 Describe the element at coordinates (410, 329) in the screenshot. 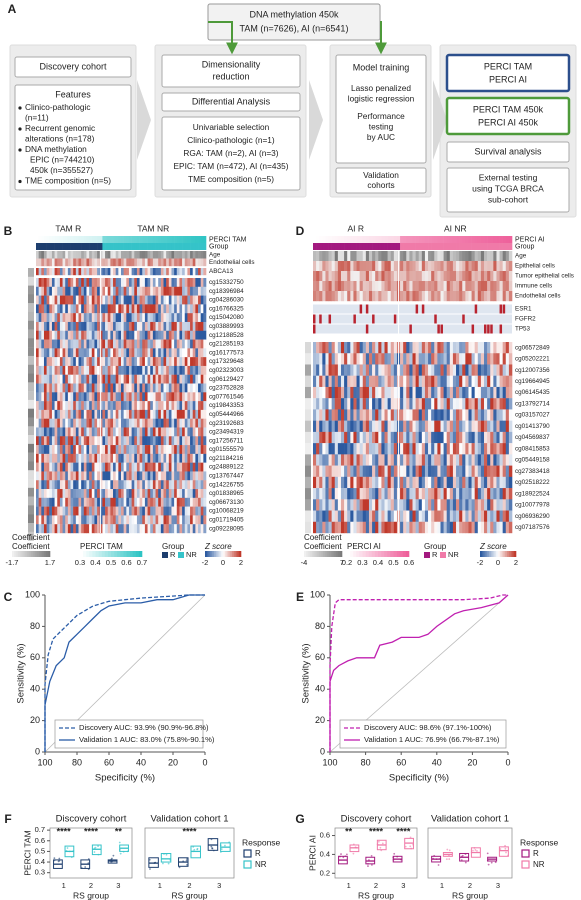

I see `mutation-mark` at that location.